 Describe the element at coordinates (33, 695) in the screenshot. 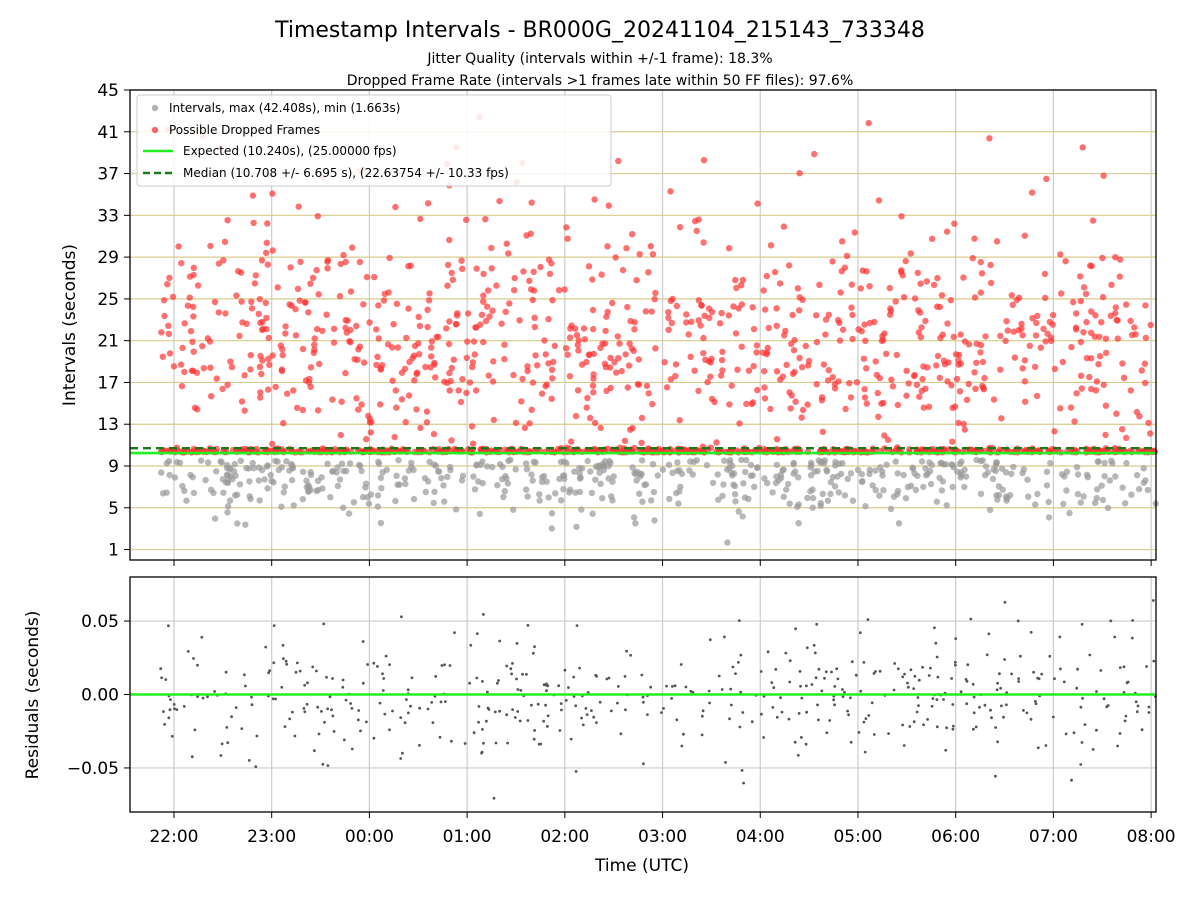

I see `residuals-y-axis-label: Residuals (seconds)` at that location.